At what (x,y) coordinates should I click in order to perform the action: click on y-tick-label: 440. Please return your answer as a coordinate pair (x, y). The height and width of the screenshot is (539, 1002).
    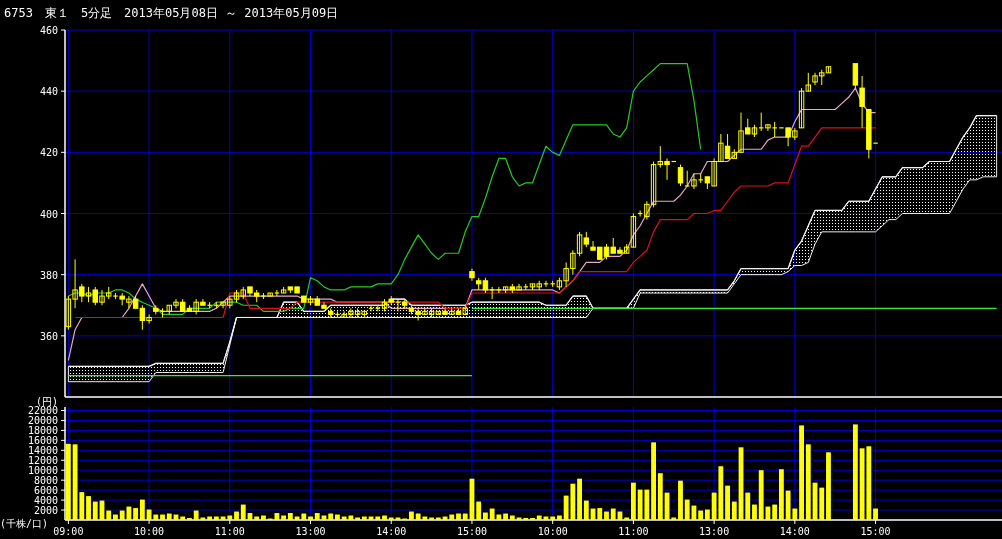
    Looking at the image, I should click on (48, 92).